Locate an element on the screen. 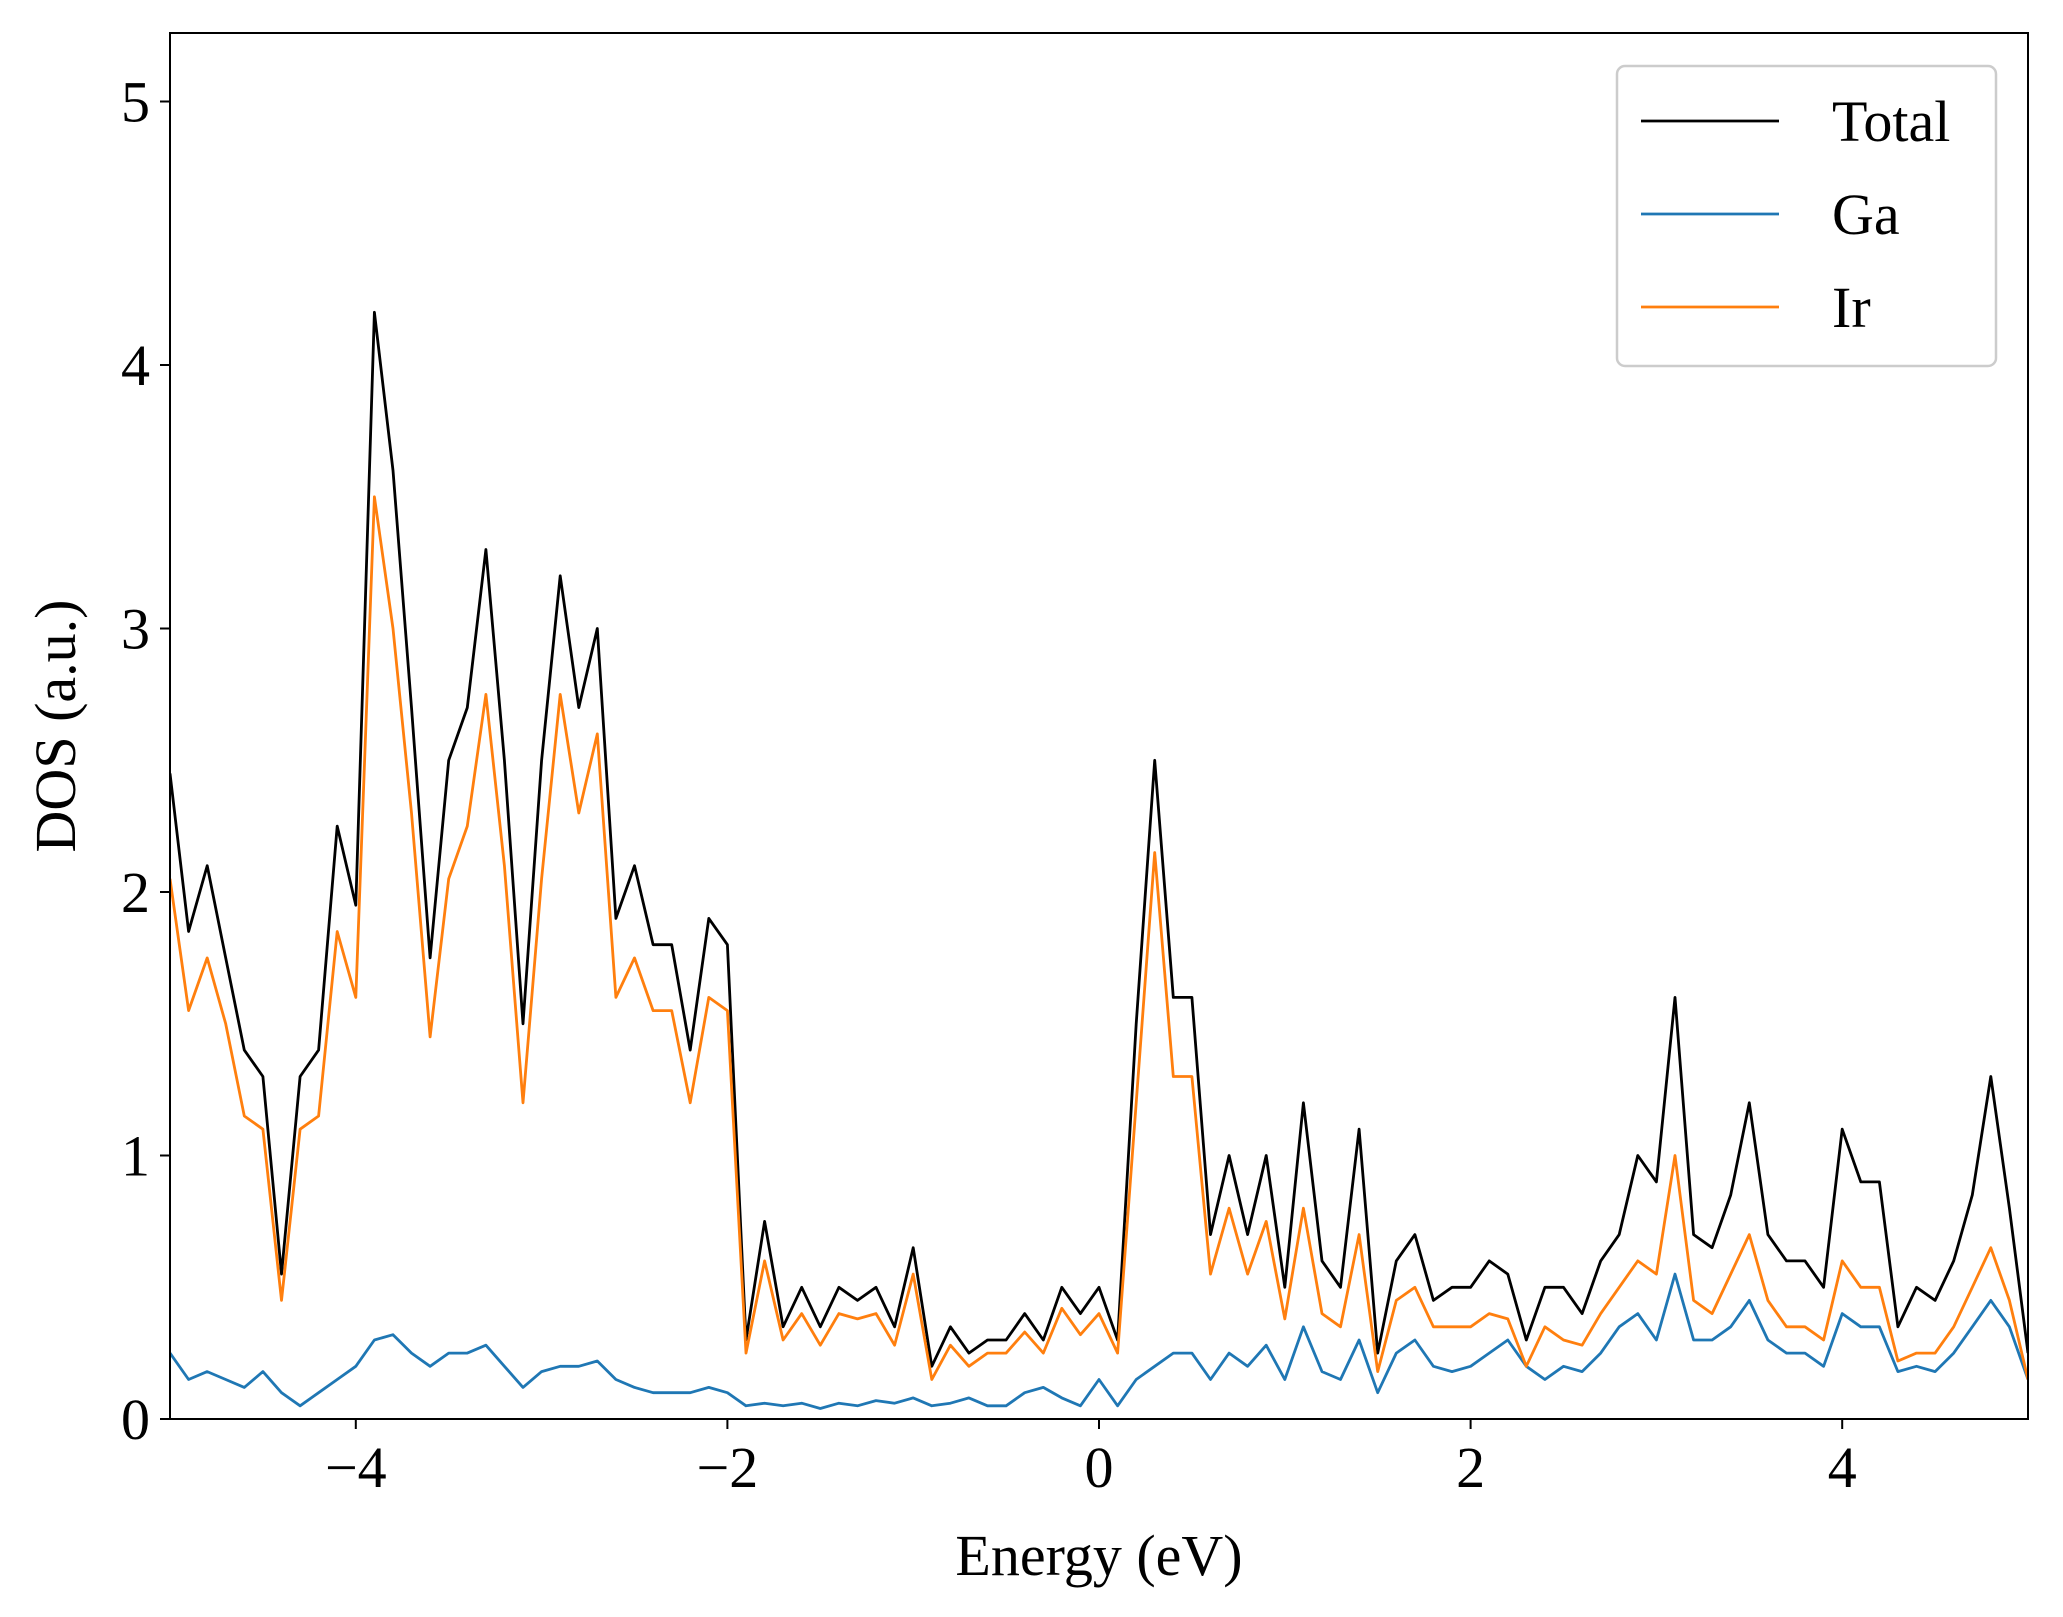 This screenshot has width=2063, height=1617. series-line is located at coordinates (1099, 1341).